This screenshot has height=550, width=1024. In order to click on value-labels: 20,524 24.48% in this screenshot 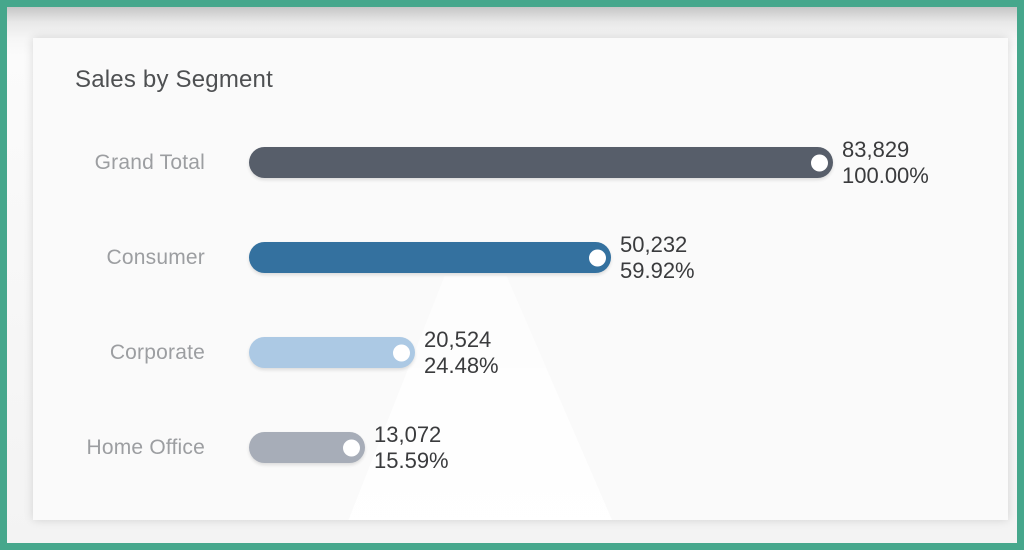, I will do `click(461, 353)`.